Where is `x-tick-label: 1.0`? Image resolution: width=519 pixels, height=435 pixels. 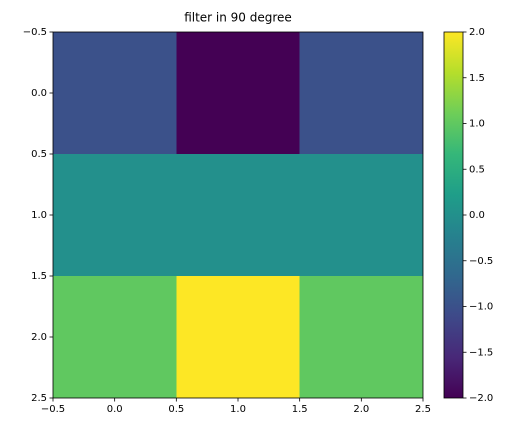 x-tick-label: 1.0 is located at coordinates (238, 409).